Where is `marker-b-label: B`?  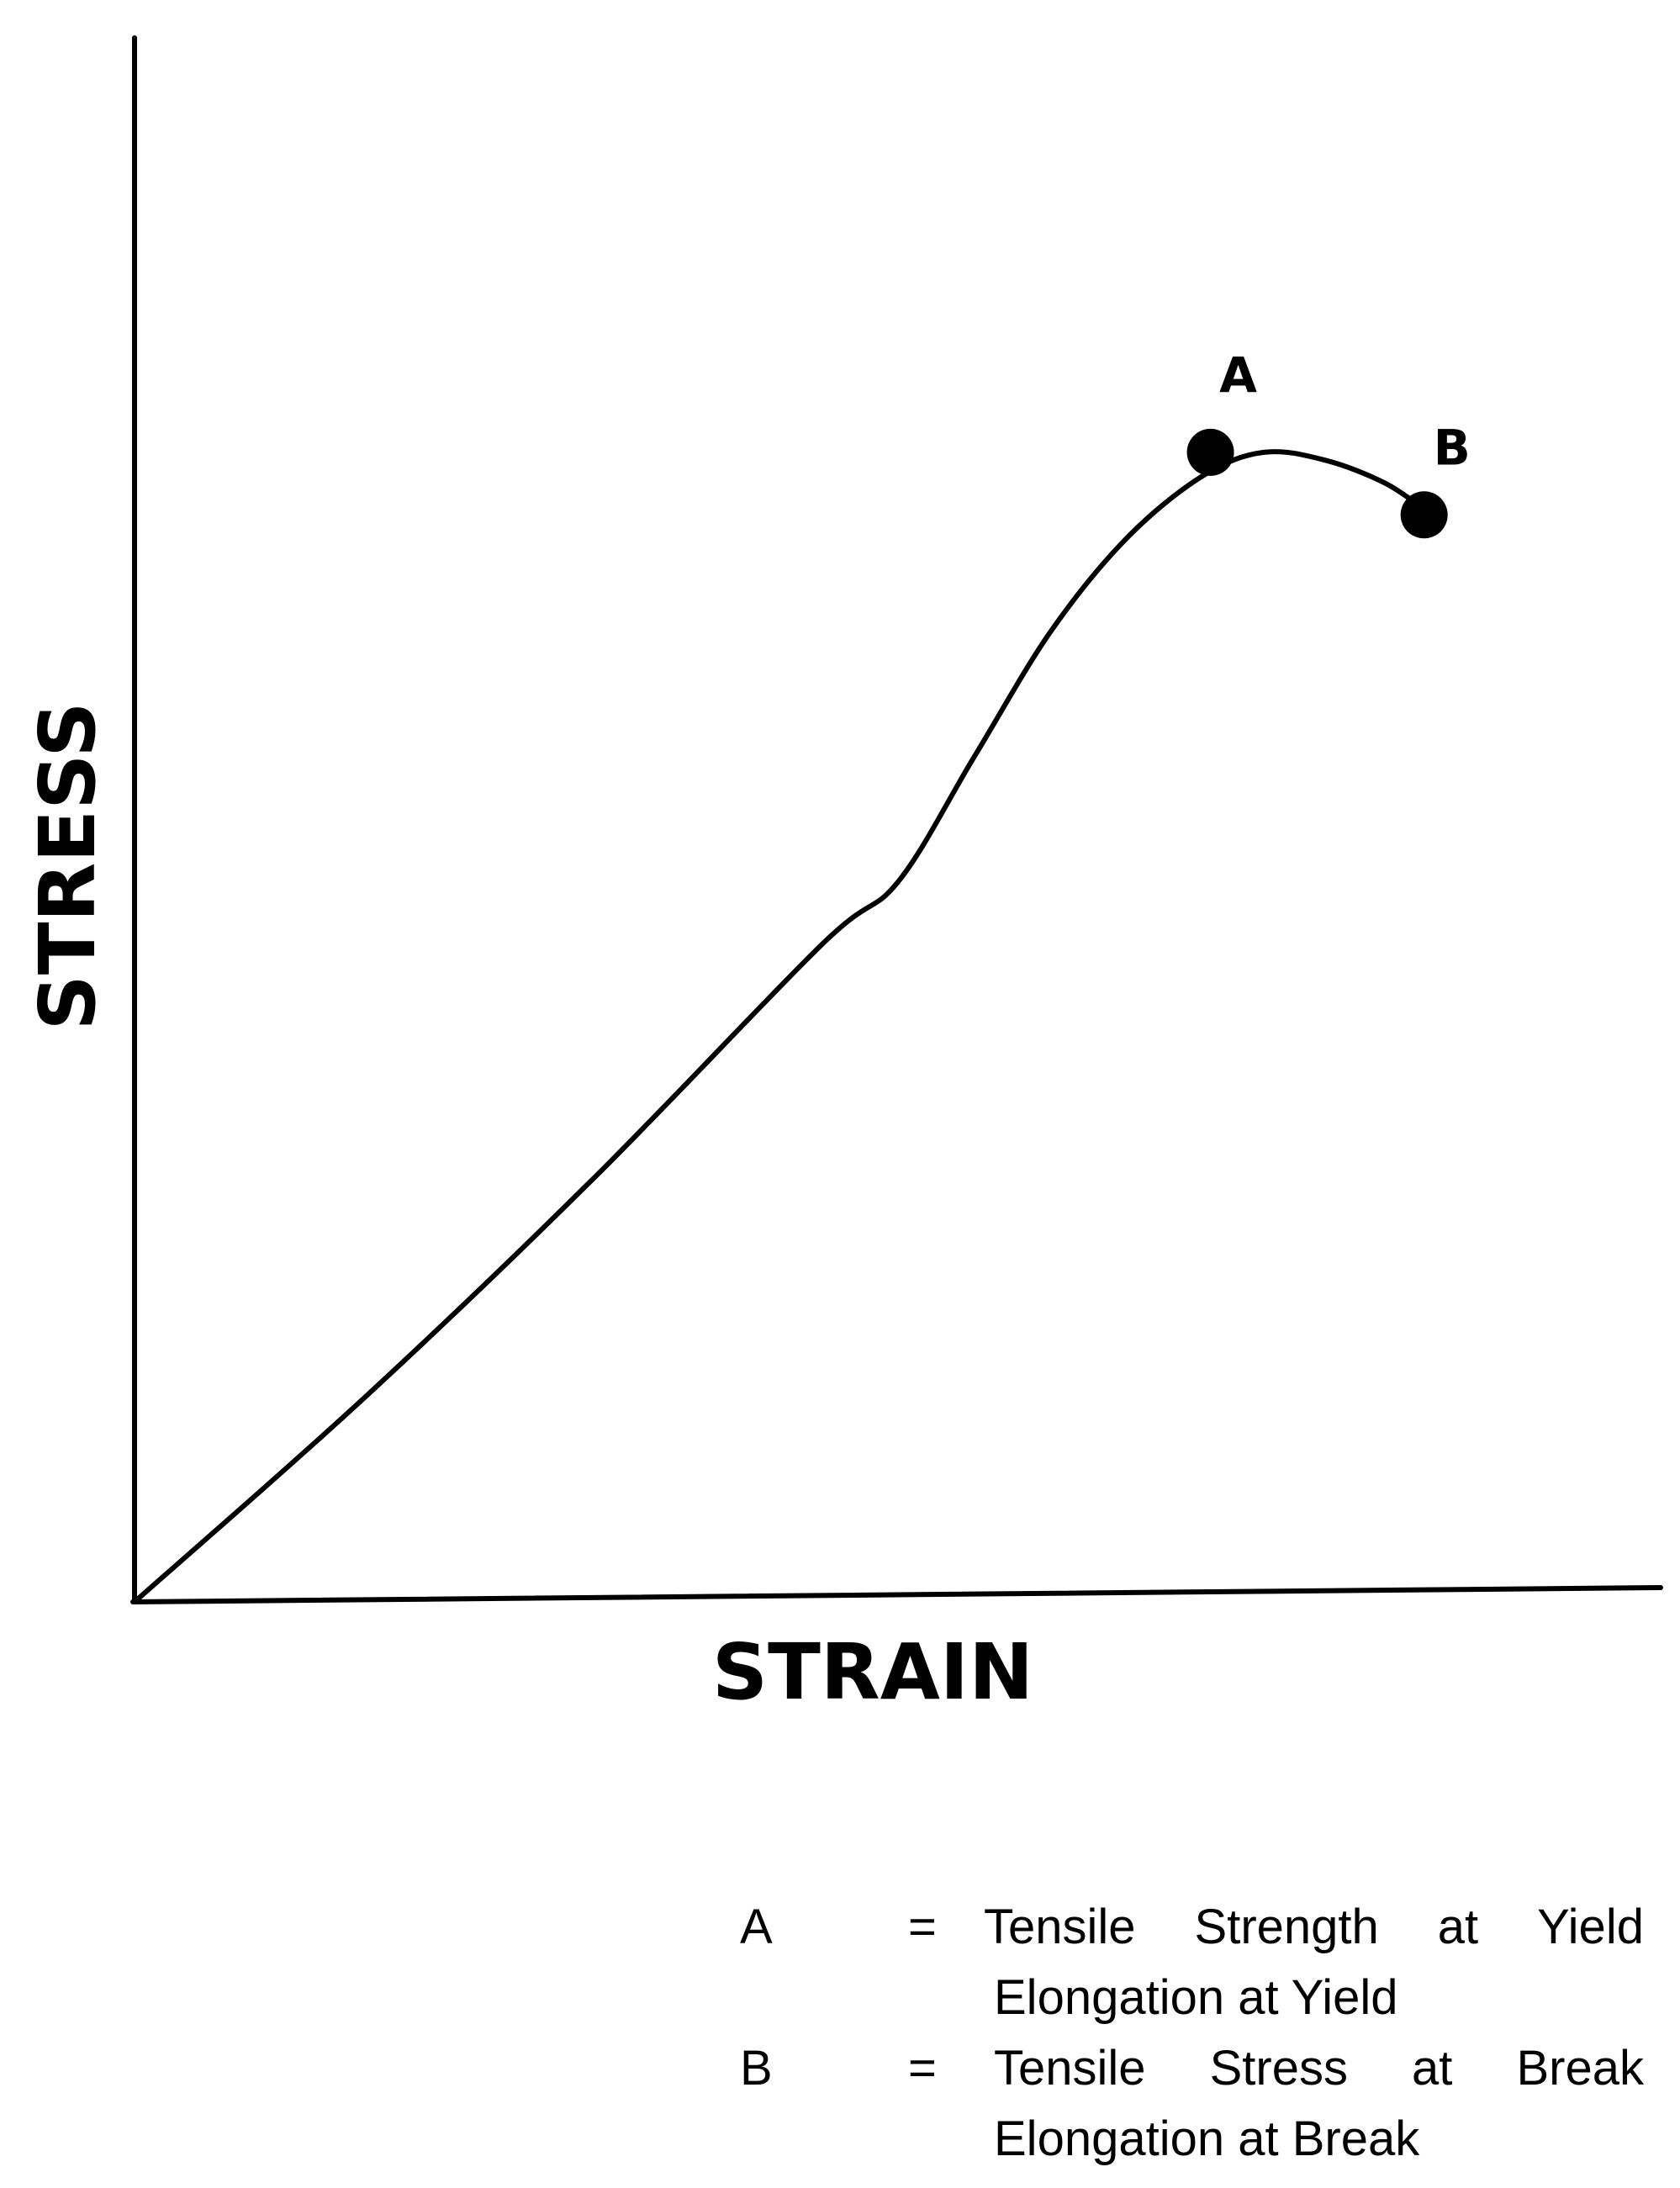 marker-b-label: B is located at coordinates (1452, 447).